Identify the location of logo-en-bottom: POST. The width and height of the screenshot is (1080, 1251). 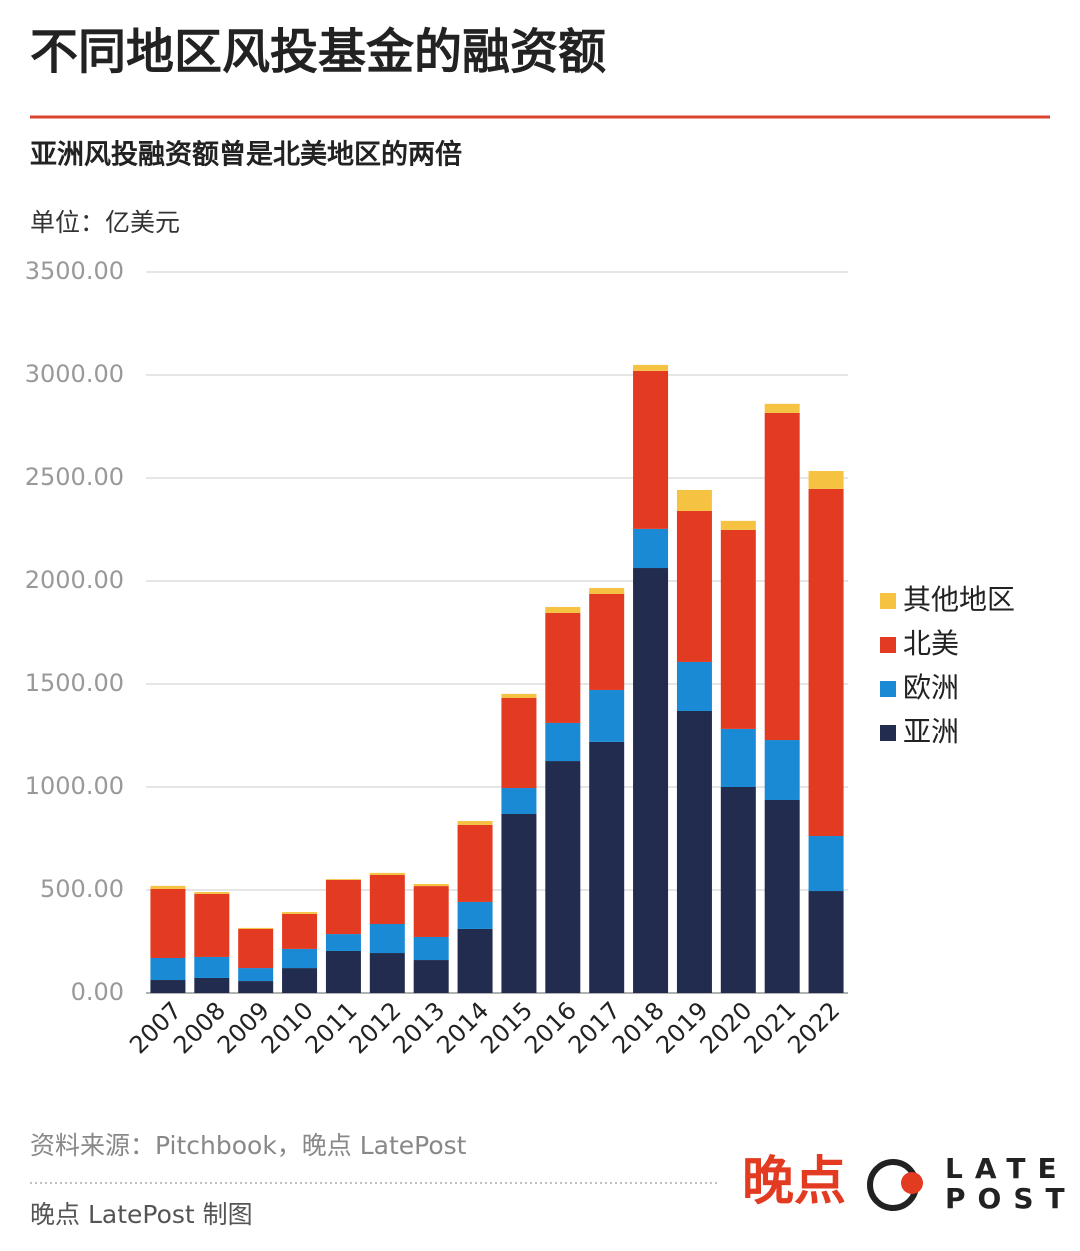
(1011, 1198).